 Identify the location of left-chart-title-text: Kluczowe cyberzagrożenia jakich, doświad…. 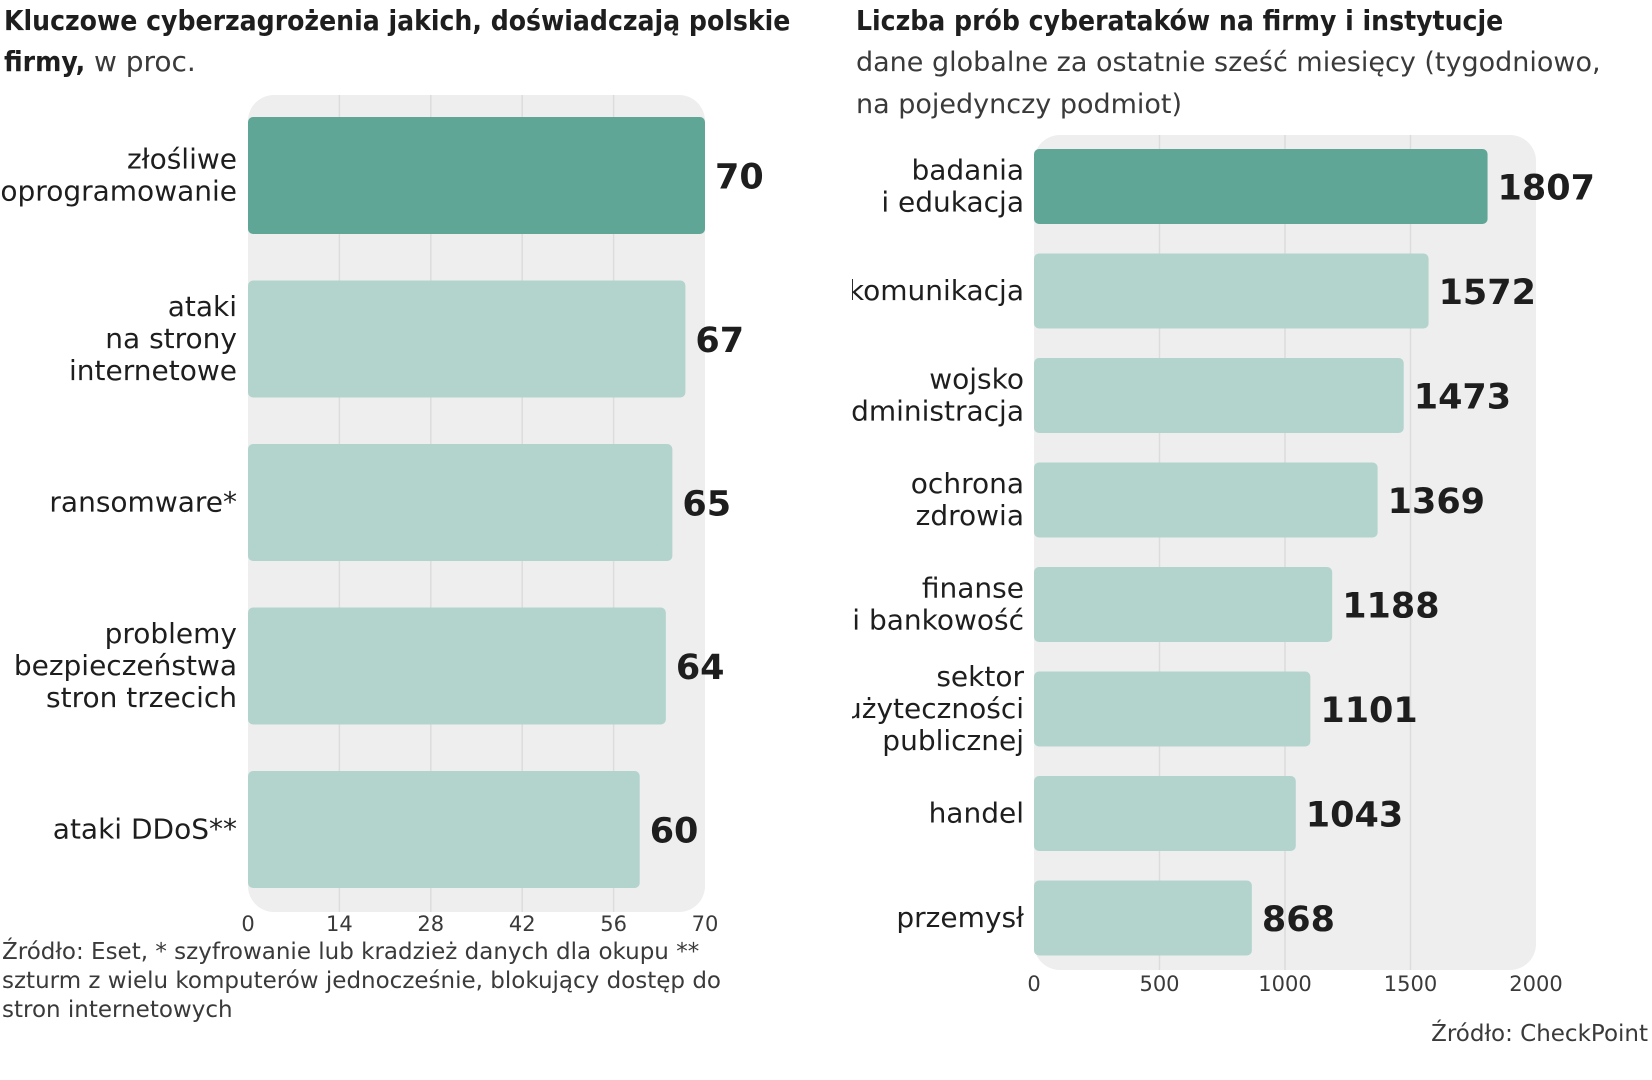
(397, 41).